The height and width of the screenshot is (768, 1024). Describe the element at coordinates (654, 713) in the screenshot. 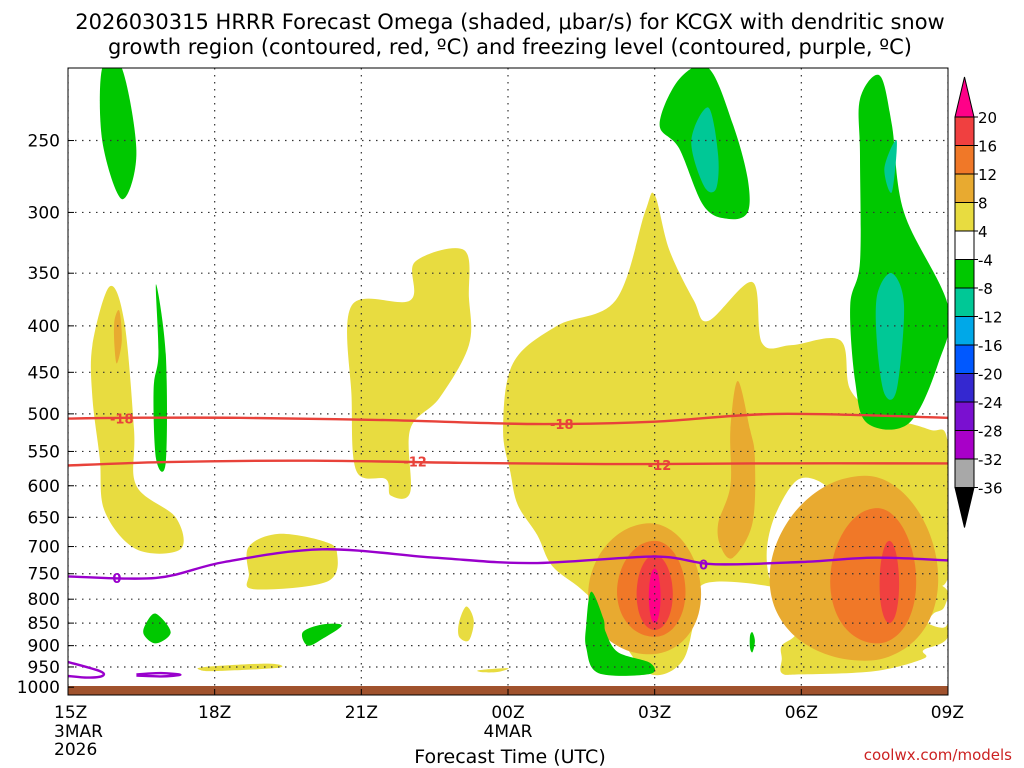

I see `x-tick-label-03Z: 03Z` at that location.